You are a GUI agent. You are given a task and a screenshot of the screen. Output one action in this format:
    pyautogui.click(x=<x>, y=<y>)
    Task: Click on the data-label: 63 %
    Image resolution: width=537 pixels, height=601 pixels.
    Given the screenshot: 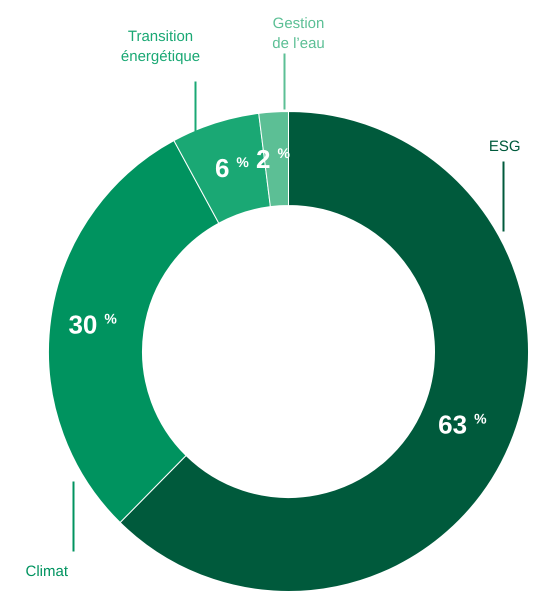 What is the action you would take?
    pyautogui.click(x=463, y=425)
    